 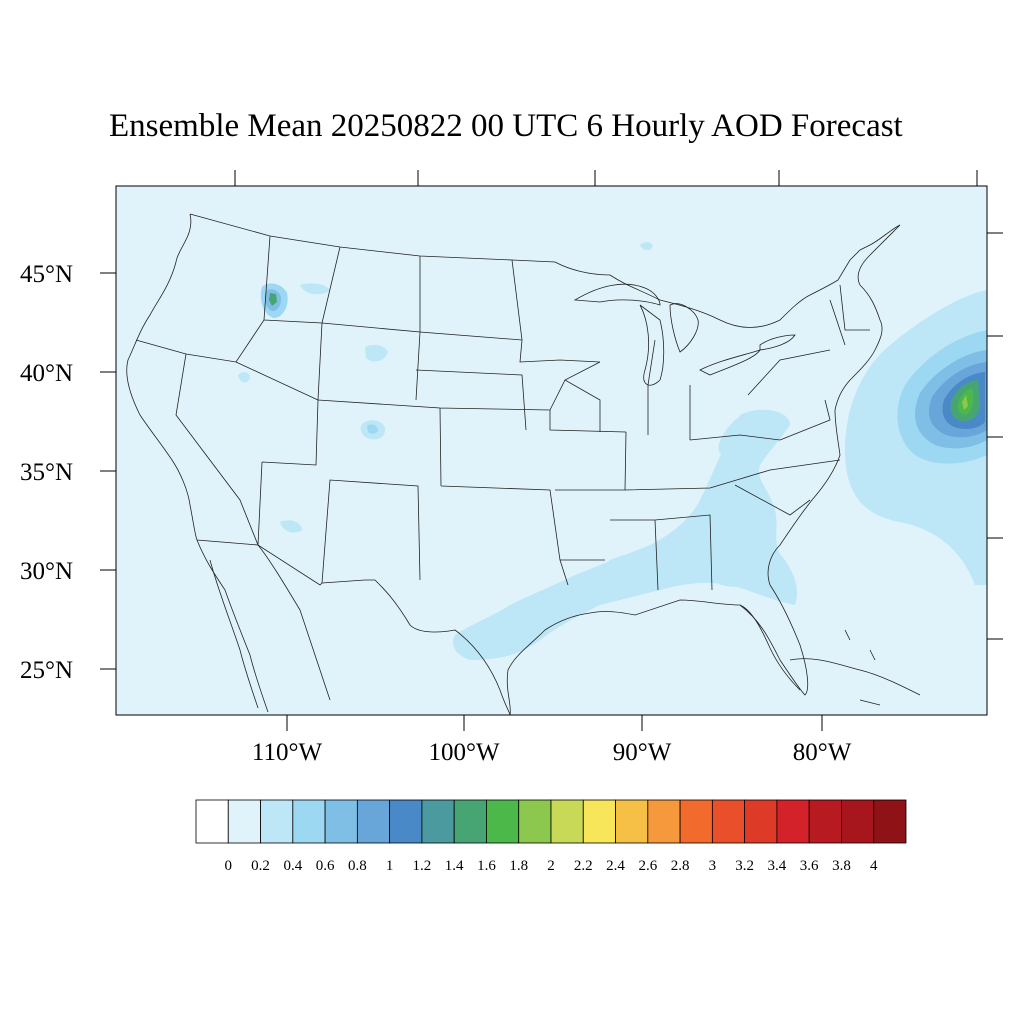 What do you see at coordinates (841, 866) in the screenshot?
I see `colorbar-tick-label: 3.8` at bounding box center [841, 866].